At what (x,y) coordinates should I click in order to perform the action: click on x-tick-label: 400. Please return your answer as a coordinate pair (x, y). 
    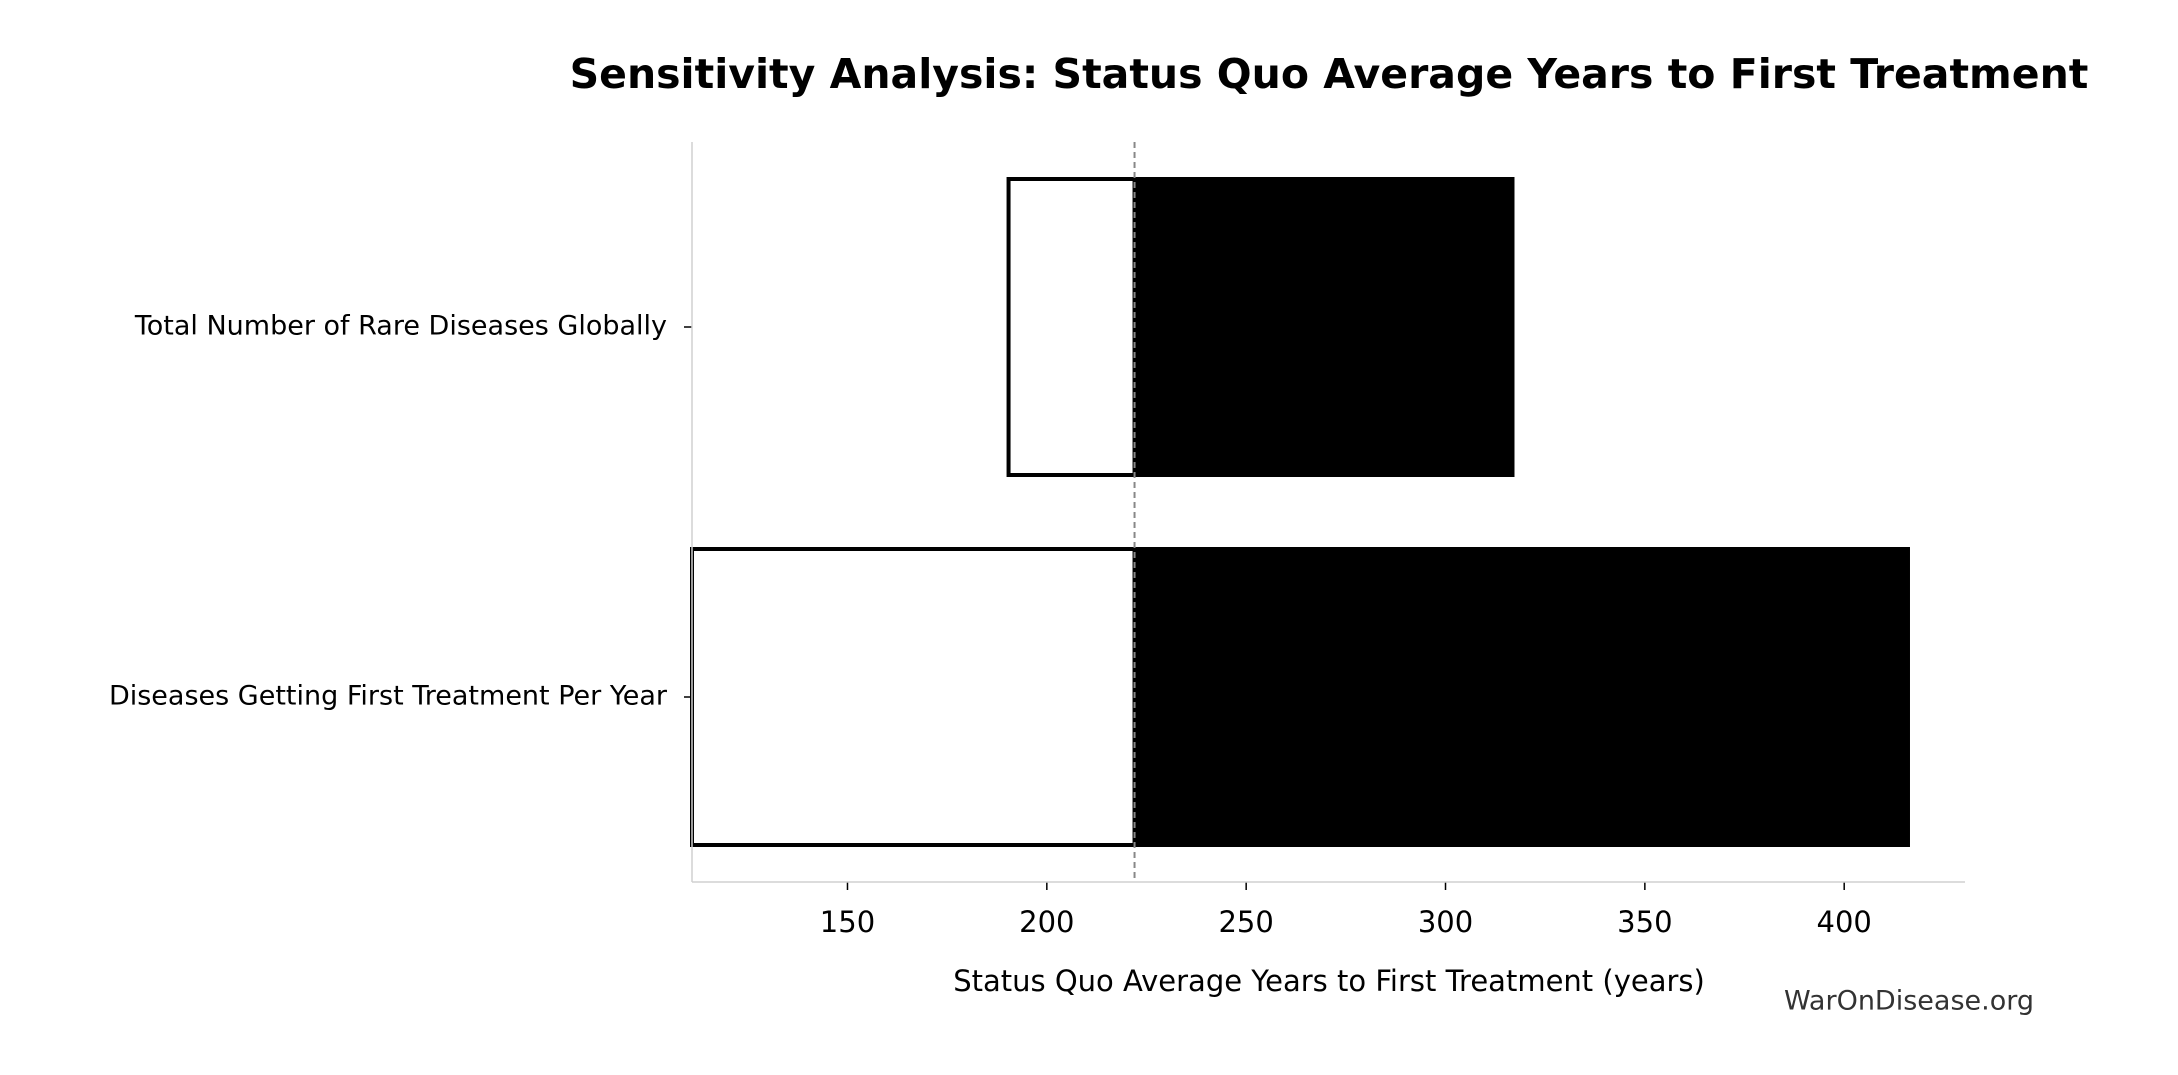
    Looking at the image, I should click on (1844, 922).